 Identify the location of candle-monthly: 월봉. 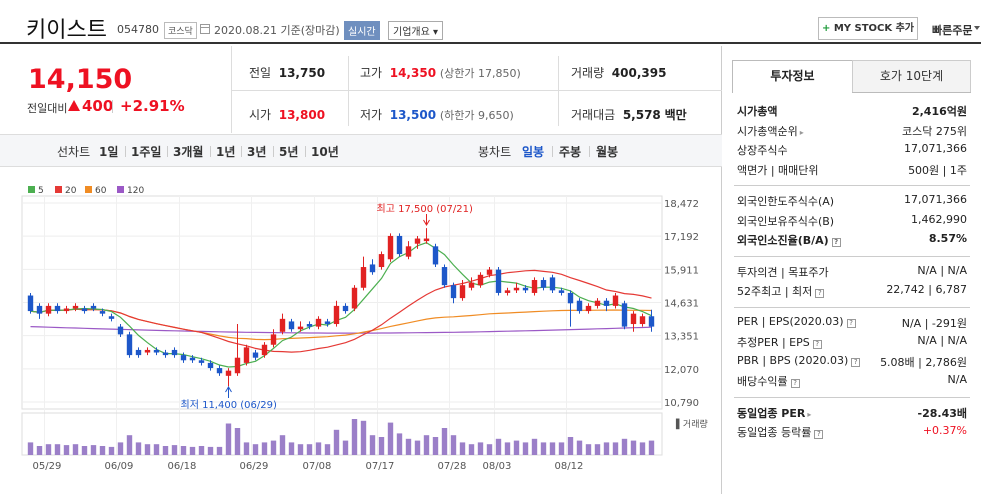
(607, 152).